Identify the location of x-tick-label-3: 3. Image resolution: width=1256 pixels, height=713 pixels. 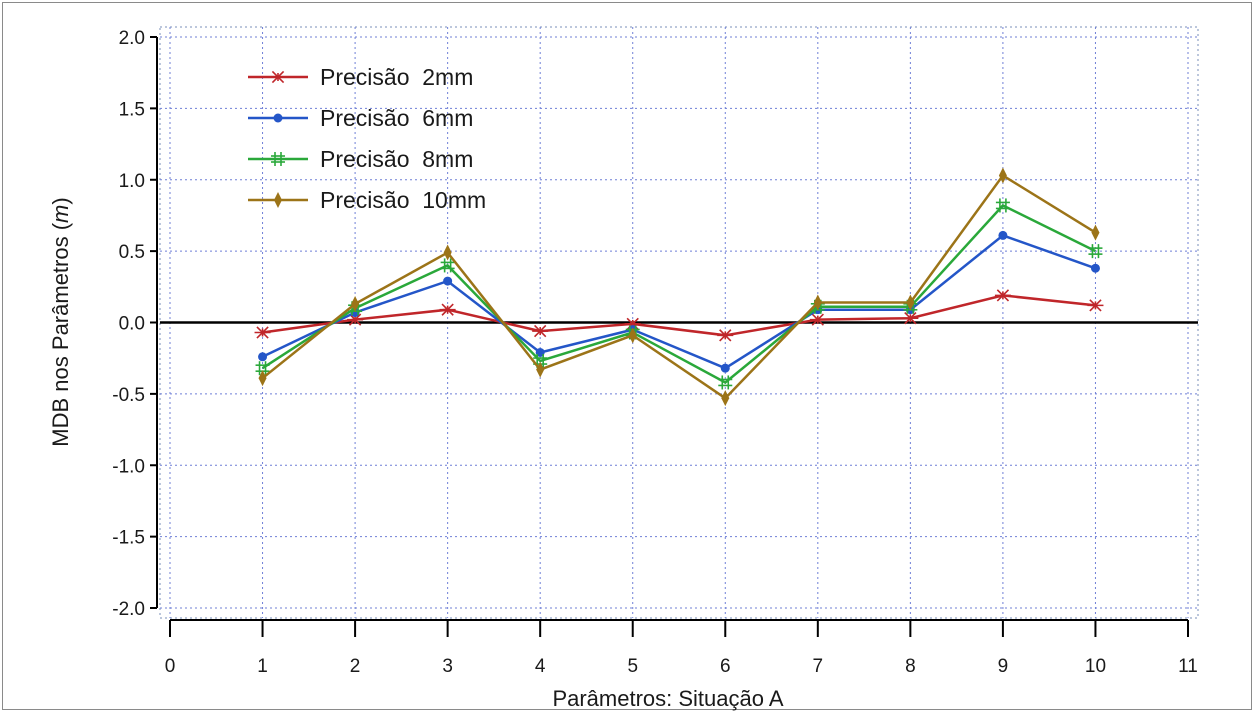
(447, 666).